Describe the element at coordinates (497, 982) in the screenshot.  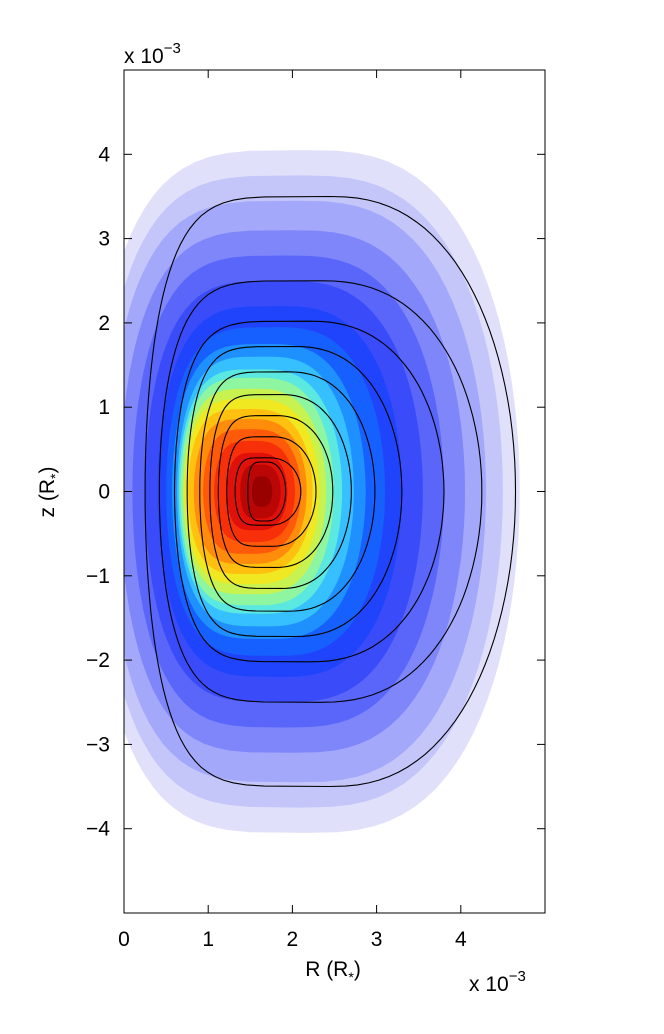
I see `x-axis-multiplier: x 10−3` at that location.